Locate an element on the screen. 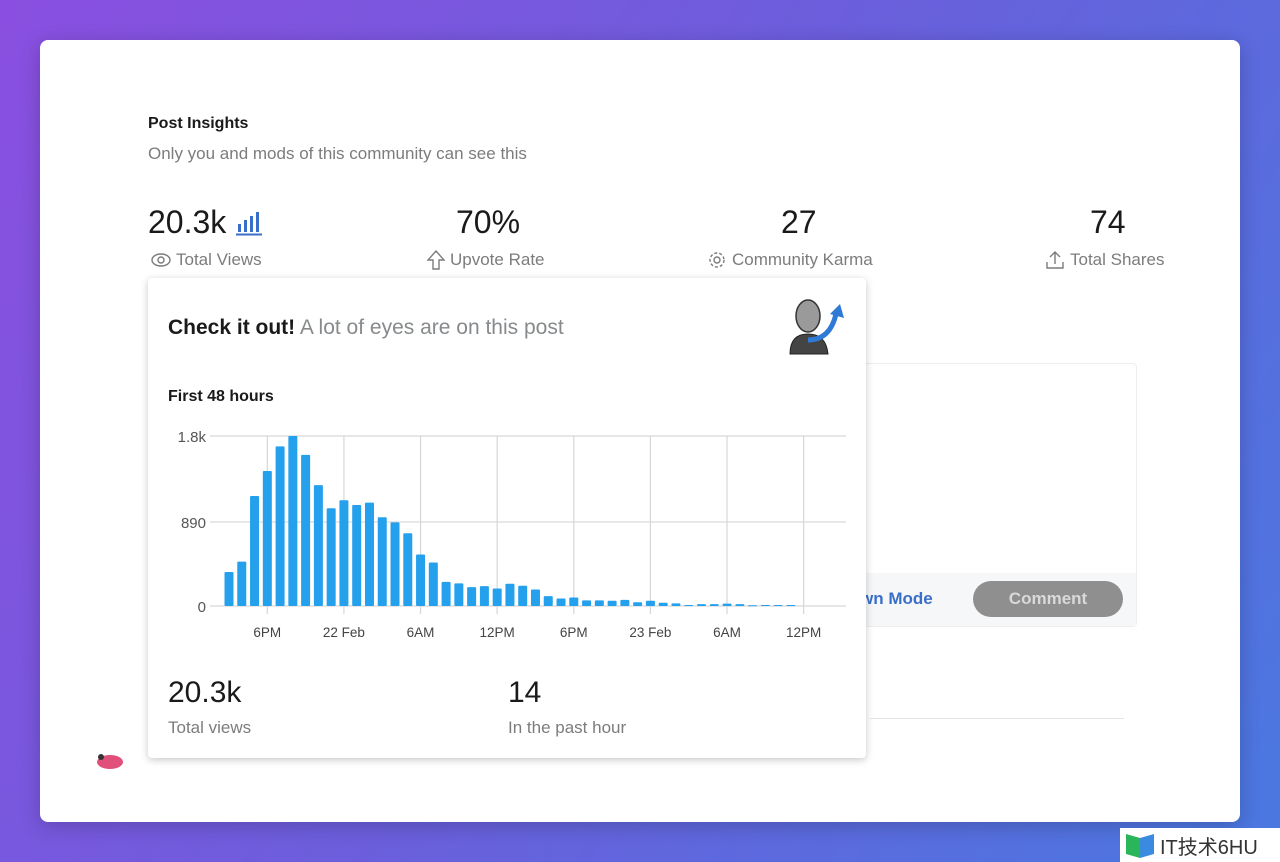 This screenshot has height=862, width=1280. stat-community-karma: 27 is located at coordinates (799, 222).